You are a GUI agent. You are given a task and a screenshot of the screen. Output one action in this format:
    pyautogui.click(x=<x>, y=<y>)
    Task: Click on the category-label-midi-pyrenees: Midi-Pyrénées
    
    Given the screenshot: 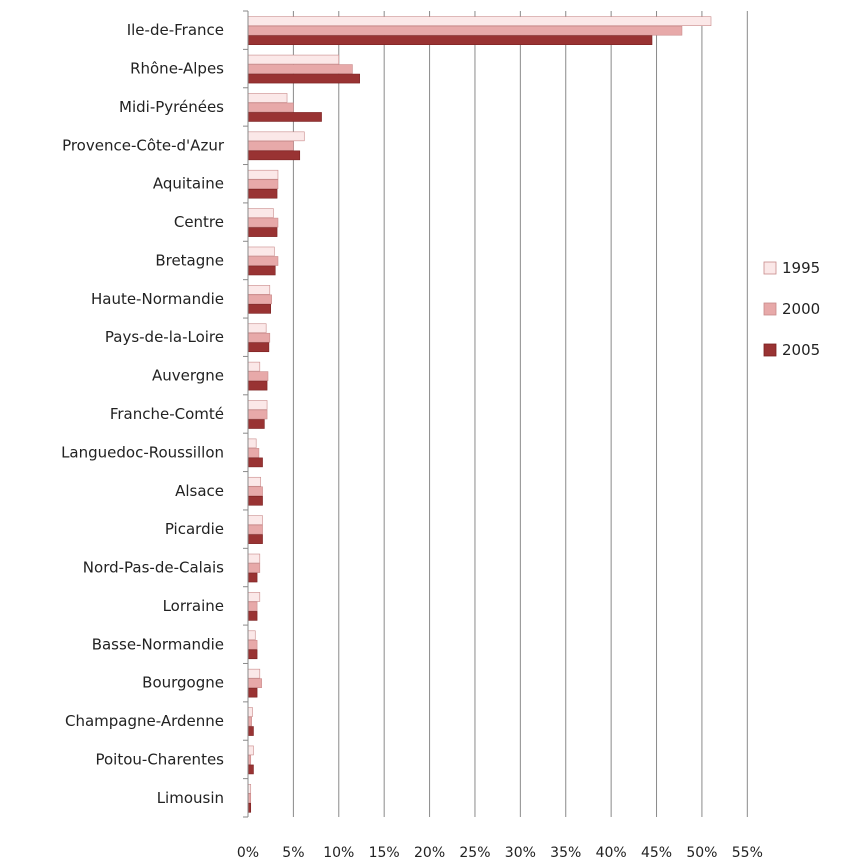 What is the action you would take?
    pyautogui.click(x=171, y=107)
    